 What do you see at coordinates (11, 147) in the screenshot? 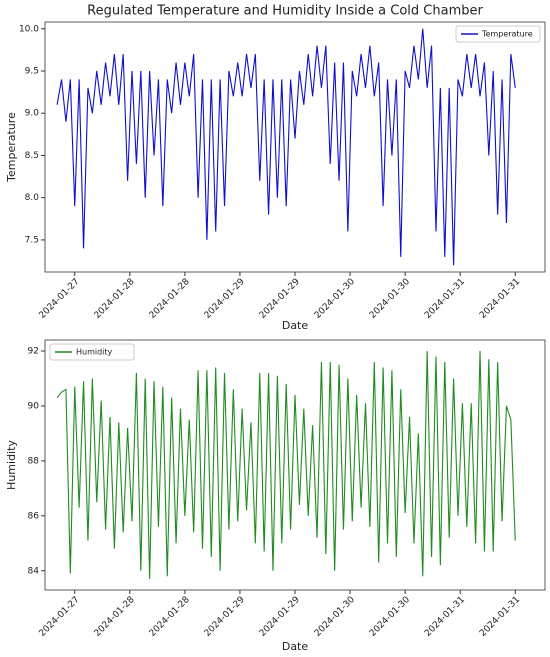
I see `y-axis-label: Temperature` at bounding box center [11, 147].